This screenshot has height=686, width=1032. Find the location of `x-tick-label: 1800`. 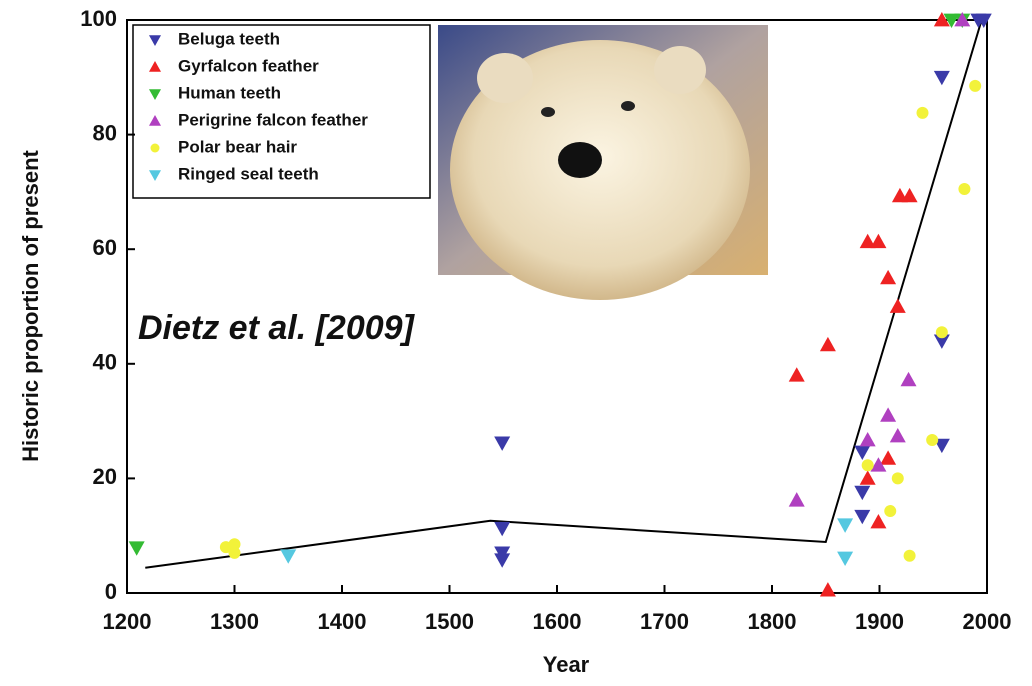

x-tick-label: 1800 is located at coordinates (772, 621).